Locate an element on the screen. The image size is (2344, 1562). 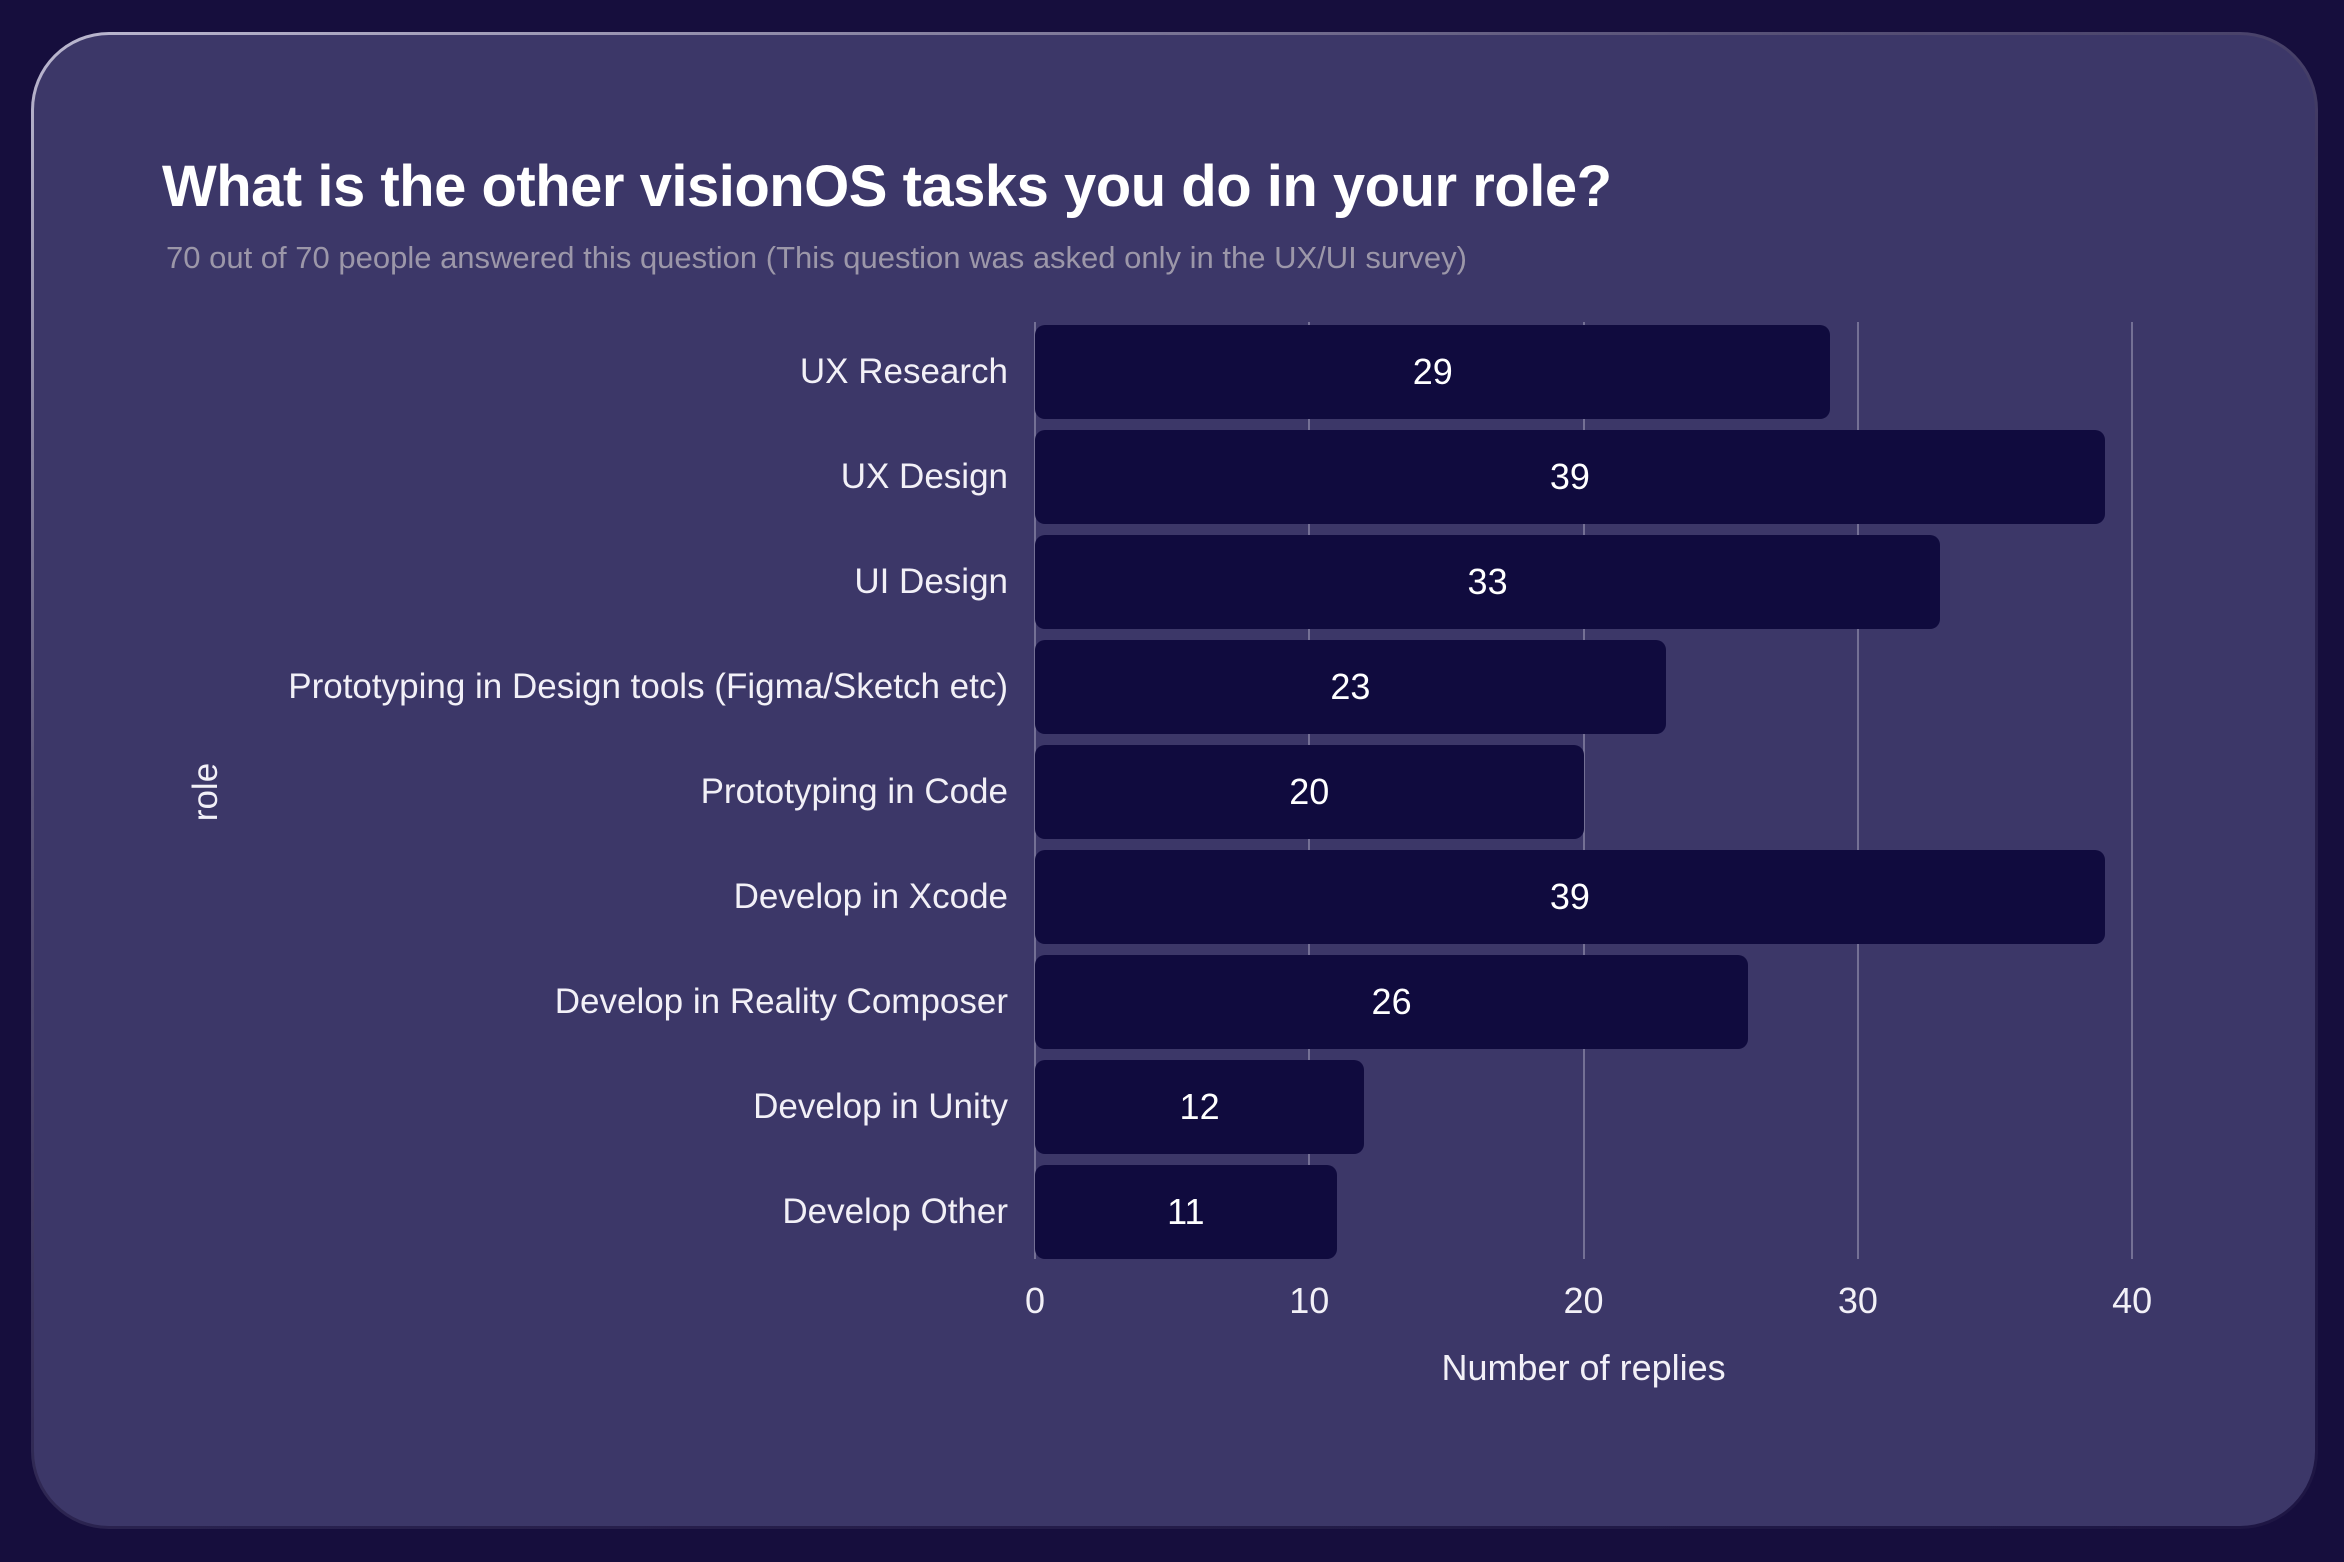
bar-track: 26 is located at coordinates (1611, 1002).